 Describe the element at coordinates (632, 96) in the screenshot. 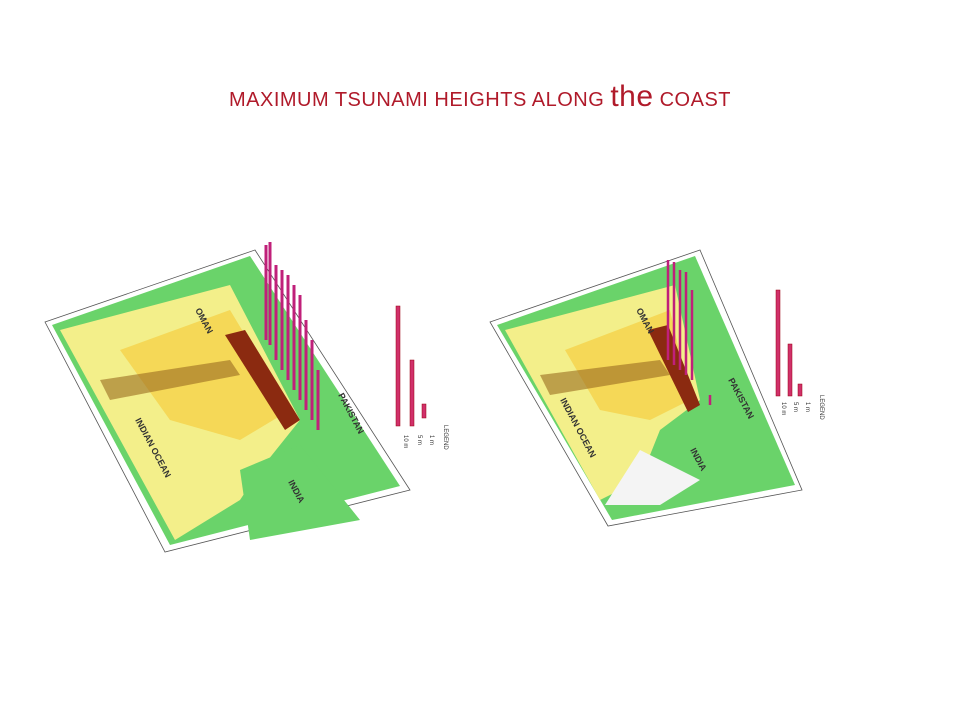

I see `title-part: the` at that location.